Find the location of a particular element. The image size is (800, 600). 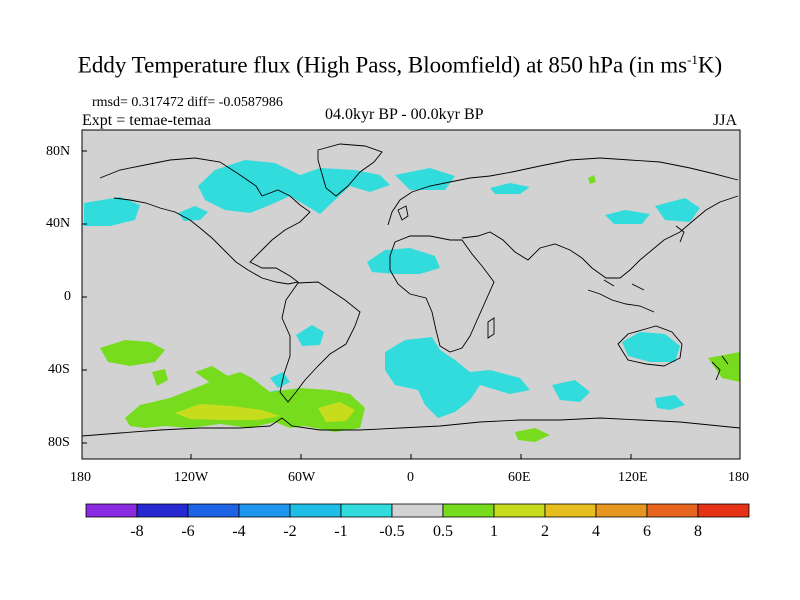

cyan-patch-canada-atlantic is located at coordinates (294, 187).